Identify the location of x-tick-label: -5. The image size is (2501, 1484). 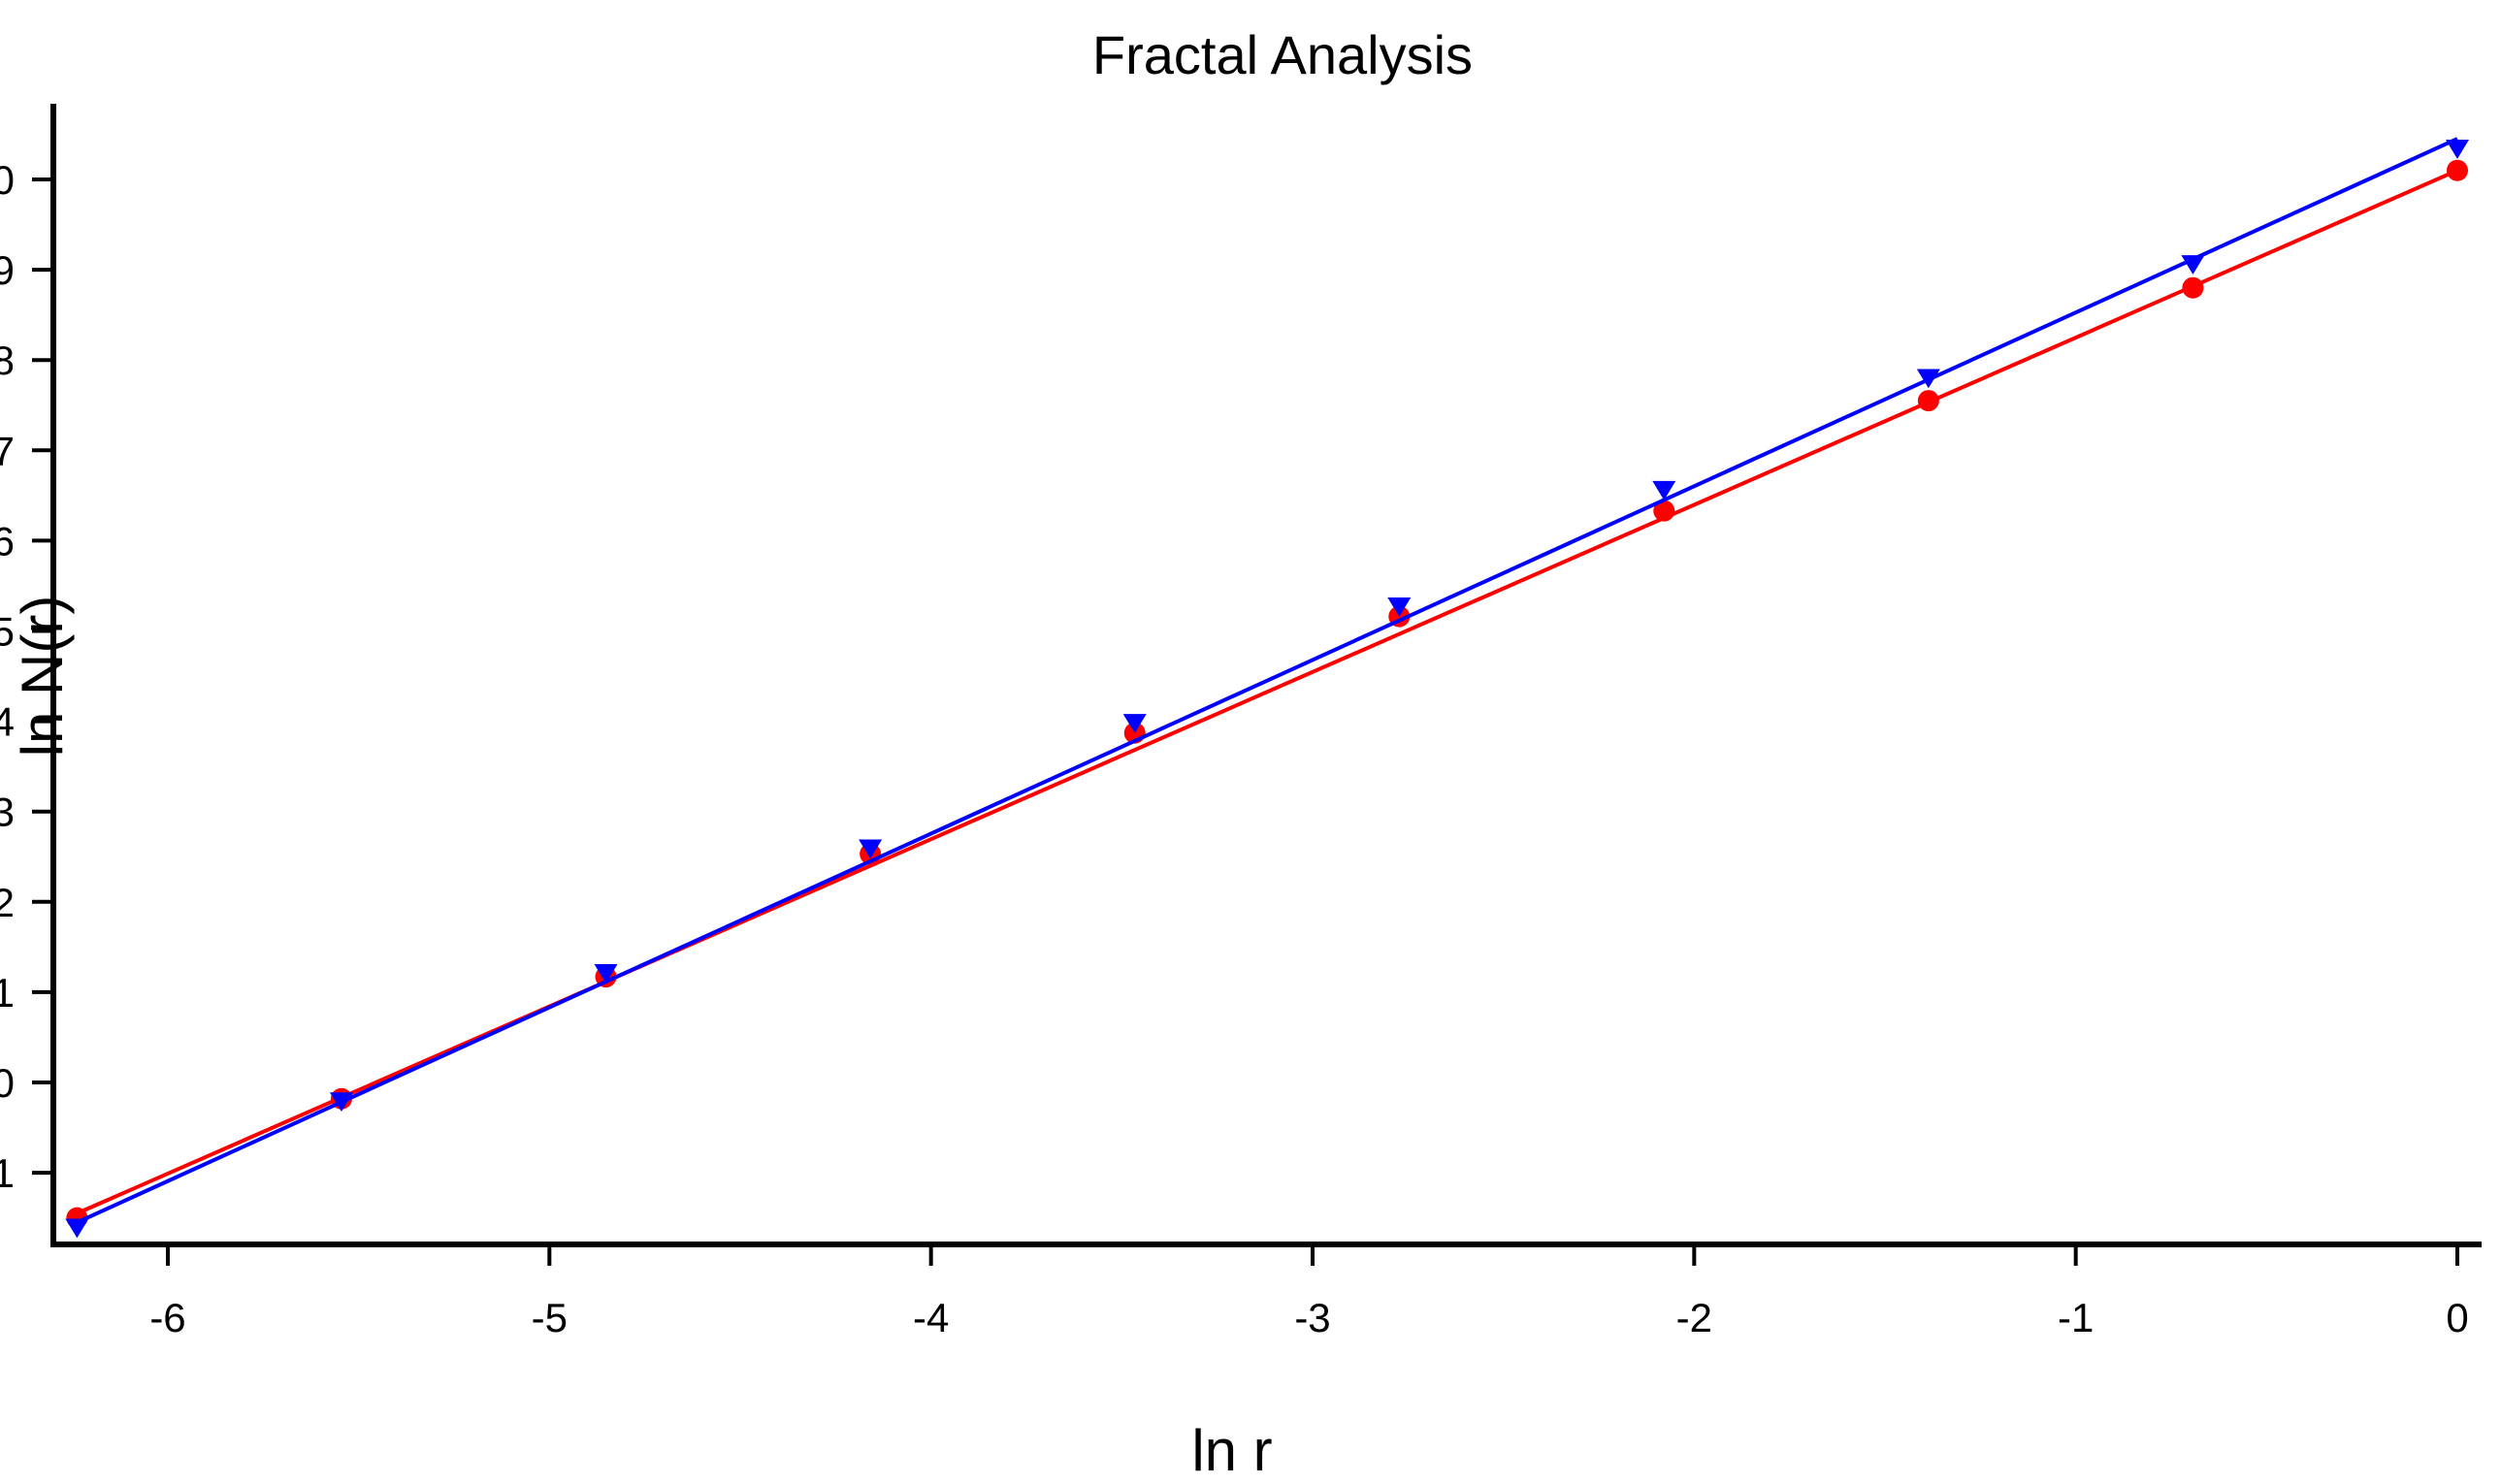
(550, 1317).